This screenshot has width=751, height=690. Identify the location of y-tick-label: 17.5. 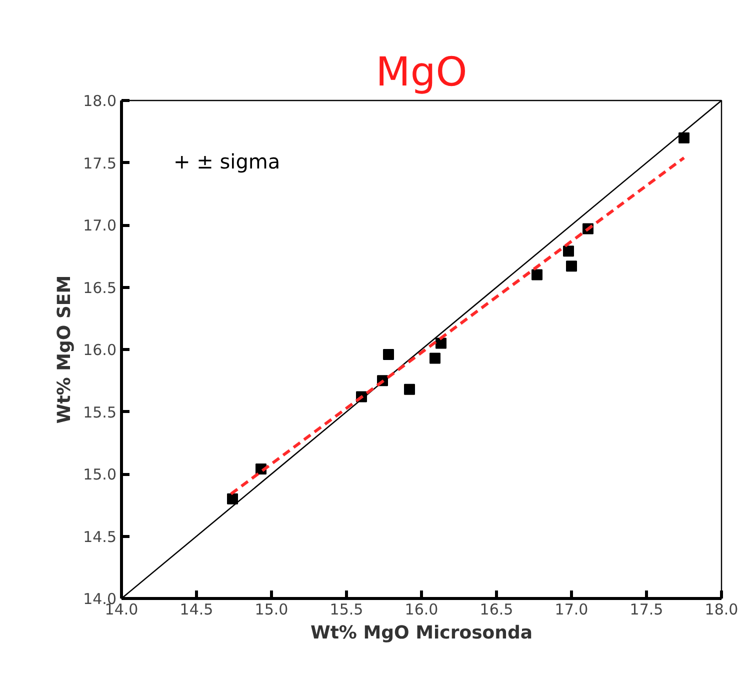
(100, 163).